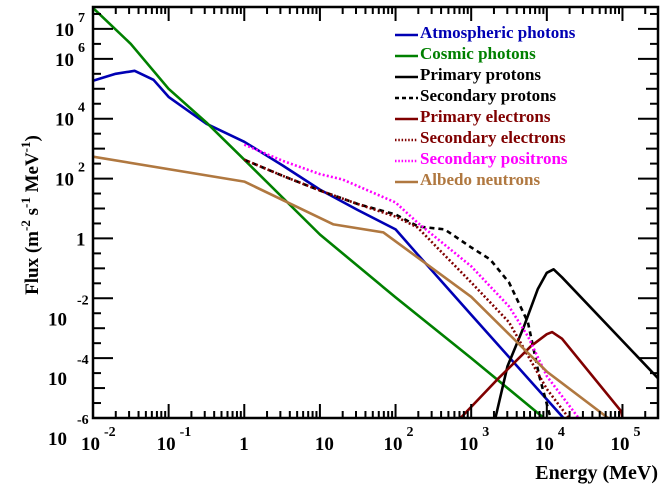 This screenshot has height=489, width=665. I want to click on x-tick-label: 10², so click(399, 440).